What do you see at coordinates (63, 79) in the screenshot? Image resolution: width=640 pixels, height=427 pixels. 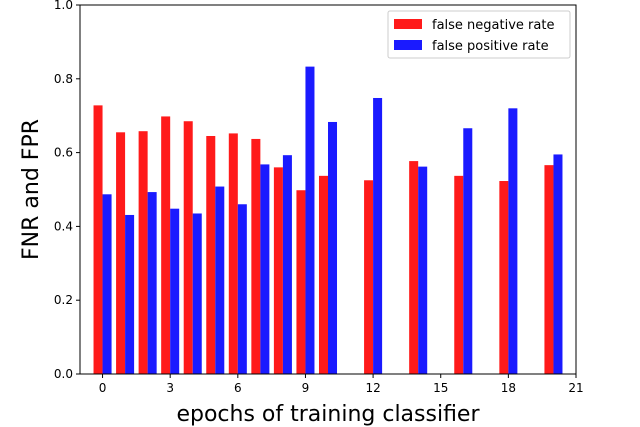 I see `y-tick-label: 0.8` at bounding box center [63, 79].